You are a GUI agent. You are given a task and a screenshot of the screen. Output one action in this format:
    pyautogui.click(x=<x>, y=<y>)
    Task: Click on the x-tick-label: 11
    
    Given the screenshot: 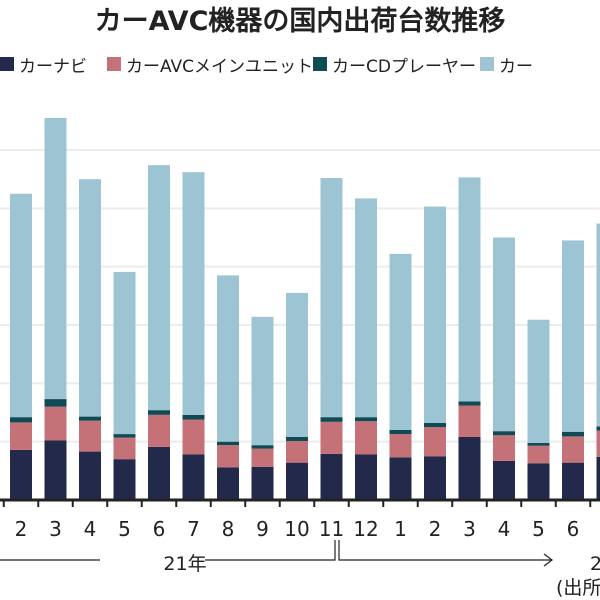 What is the action you would take?
    pyautogui.click(x=331, y=529)
    